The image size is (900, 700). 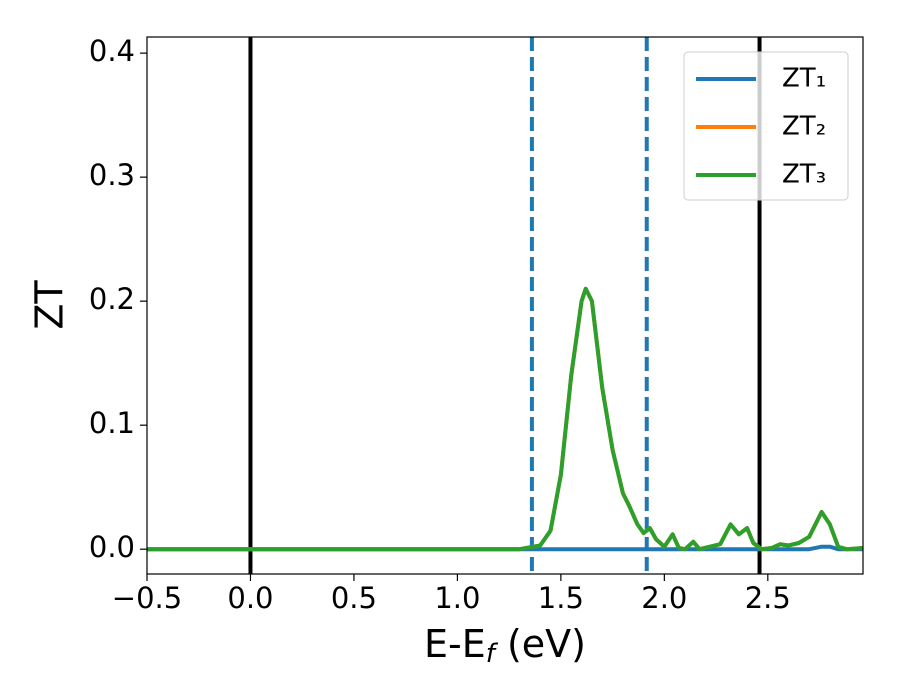 What do you see at coordinates (112, 51) in the screenshot?
I see `y-tick-label: 0.4` at bounding box center [112, 51].